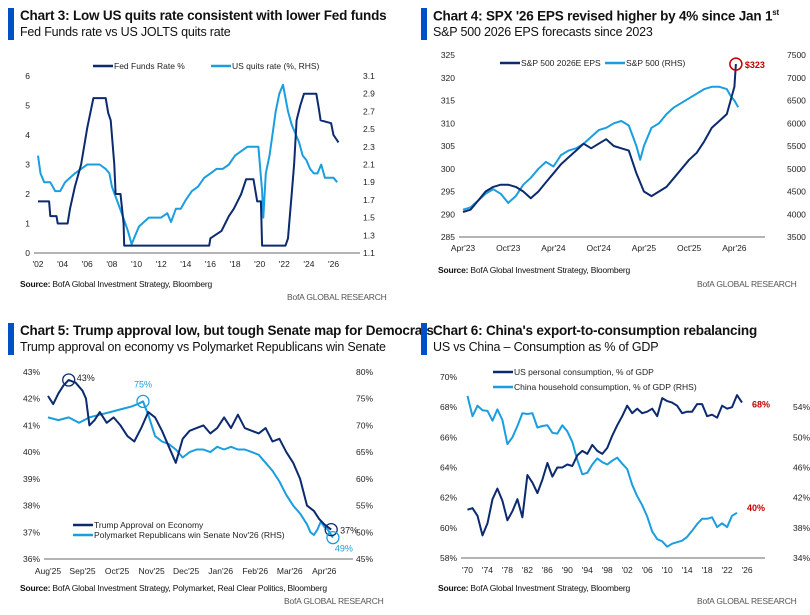 This screenshot has height=615, width=810. I want to click on y2-tick-label: 70%, so click(364, 425).